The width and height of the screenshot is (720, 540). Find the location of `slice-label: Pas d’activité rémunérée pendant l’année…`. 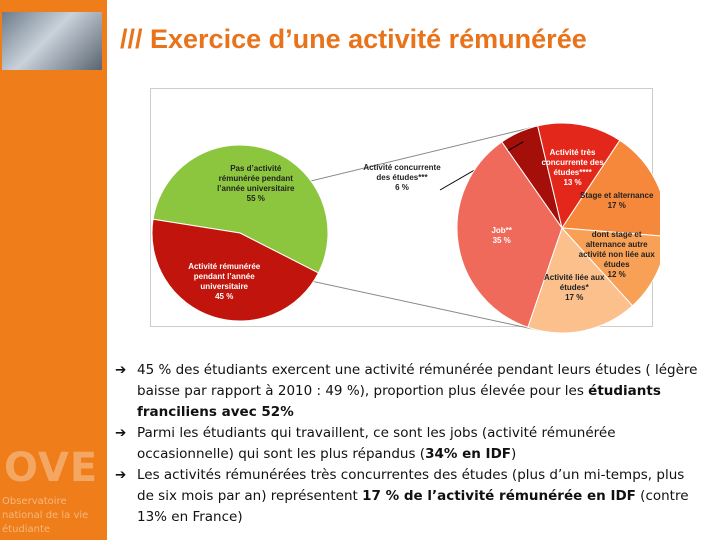

slice-label: Pas d’activité rémunérée pendant l’année… is located at coordinates (256, 184).